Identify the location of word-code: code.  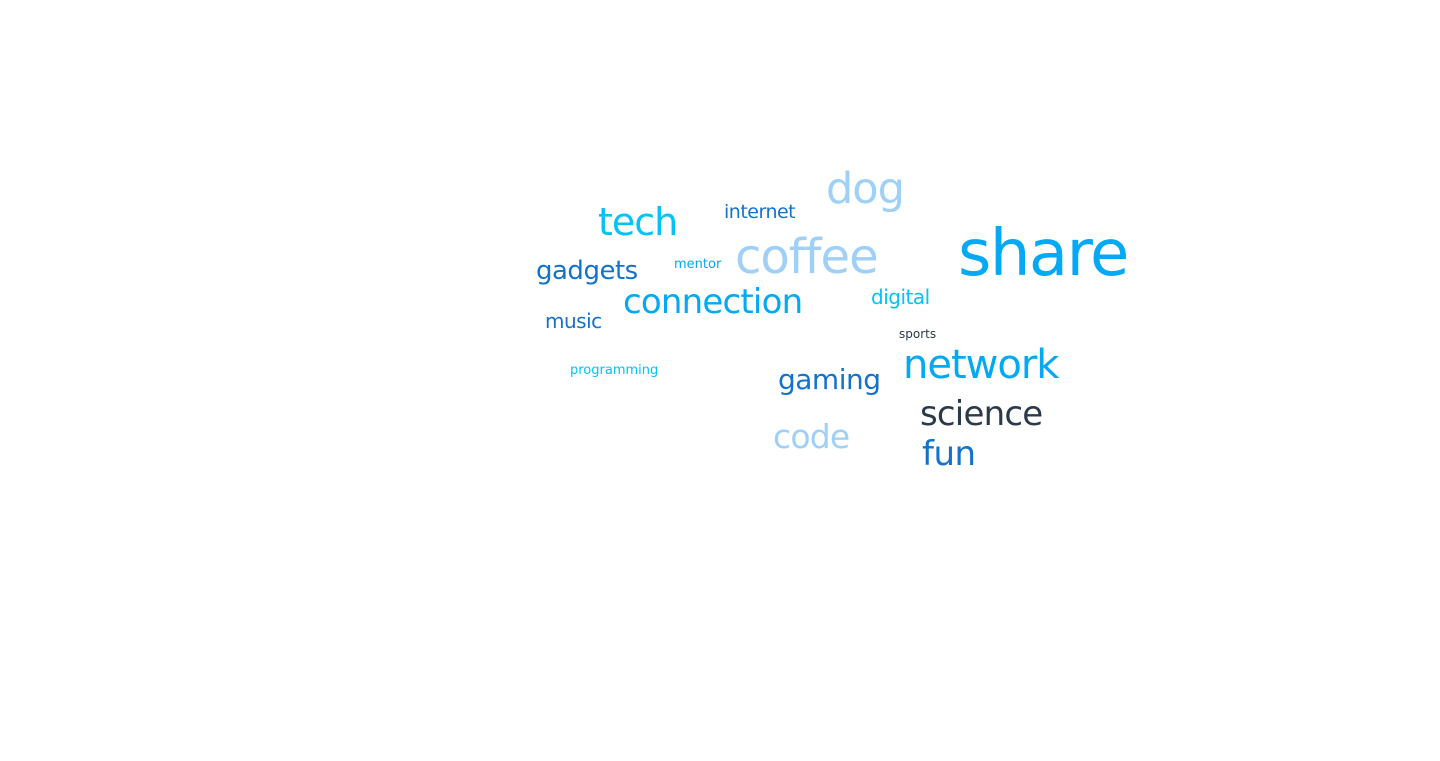
(811, 436).